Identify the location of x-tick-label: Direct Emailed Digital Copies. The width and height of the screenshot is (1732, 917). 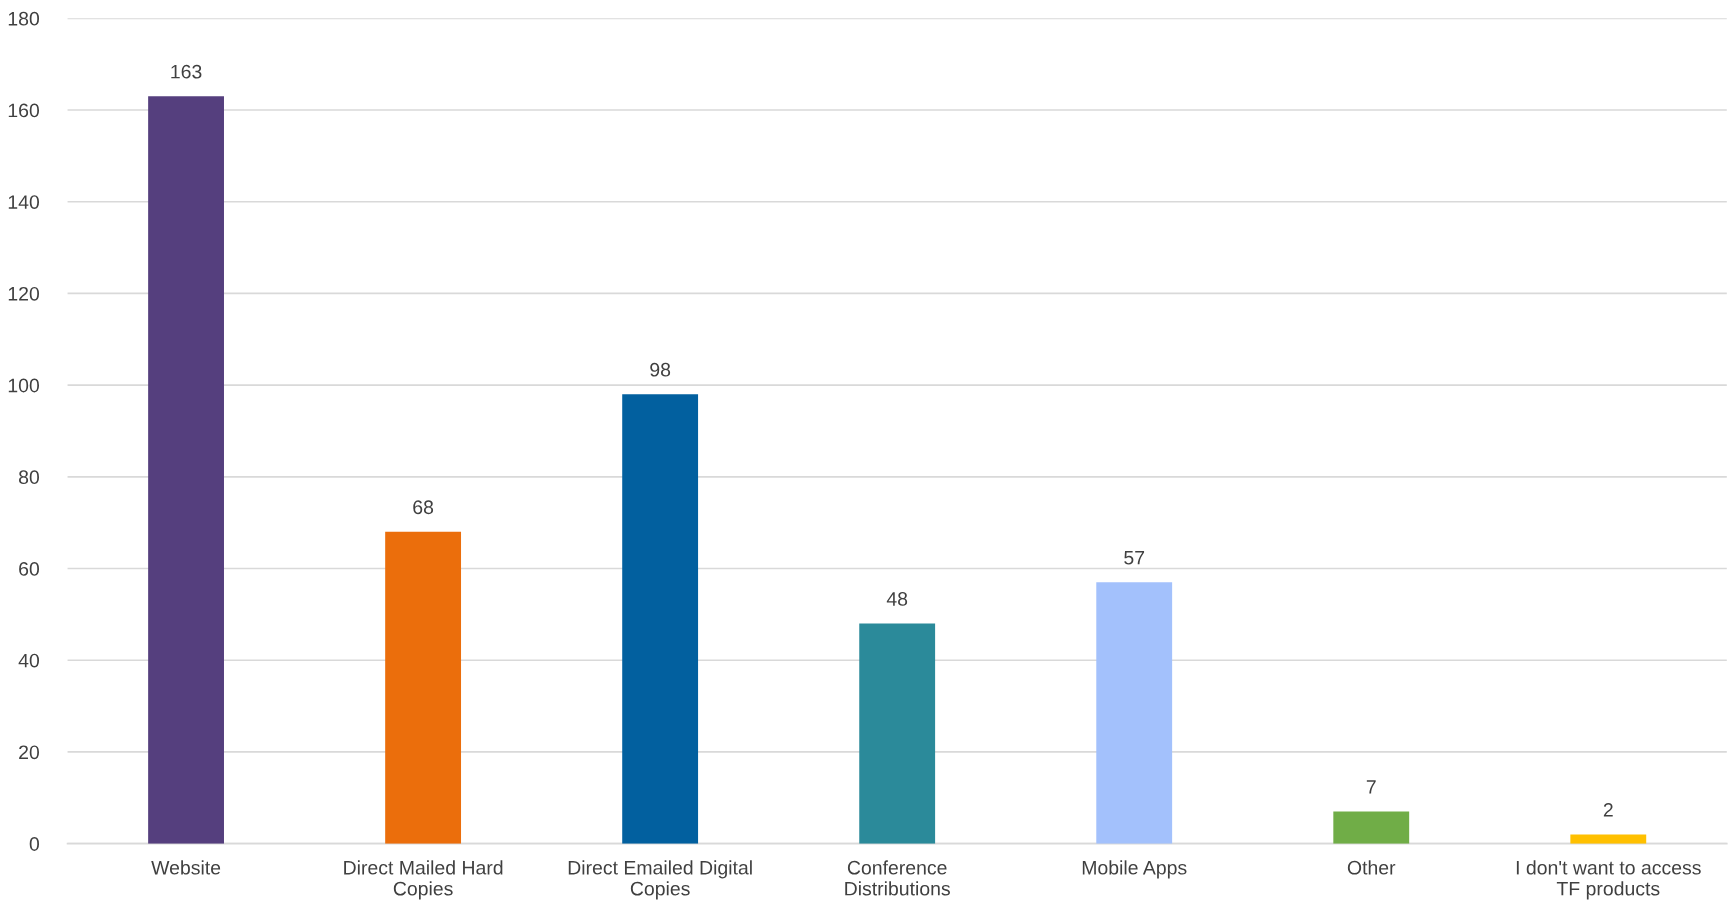
(660, 880).